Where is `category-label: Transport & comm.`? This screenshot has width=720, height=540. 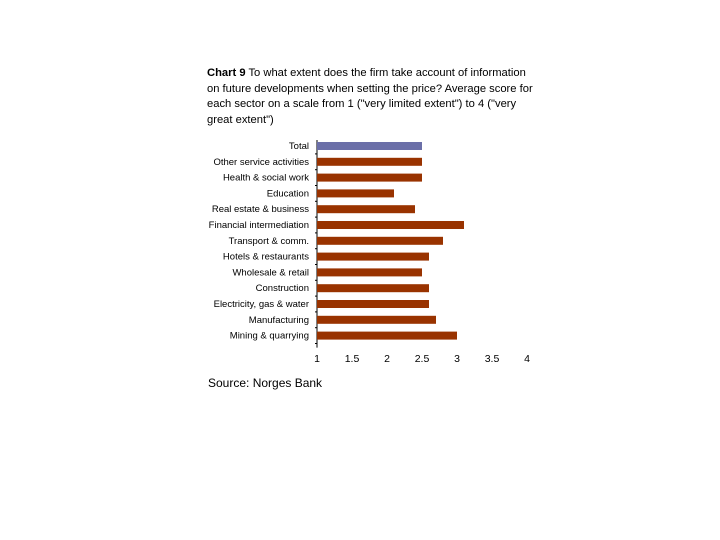
category-label: Transport & comm. is located at coordinates (269, 241).